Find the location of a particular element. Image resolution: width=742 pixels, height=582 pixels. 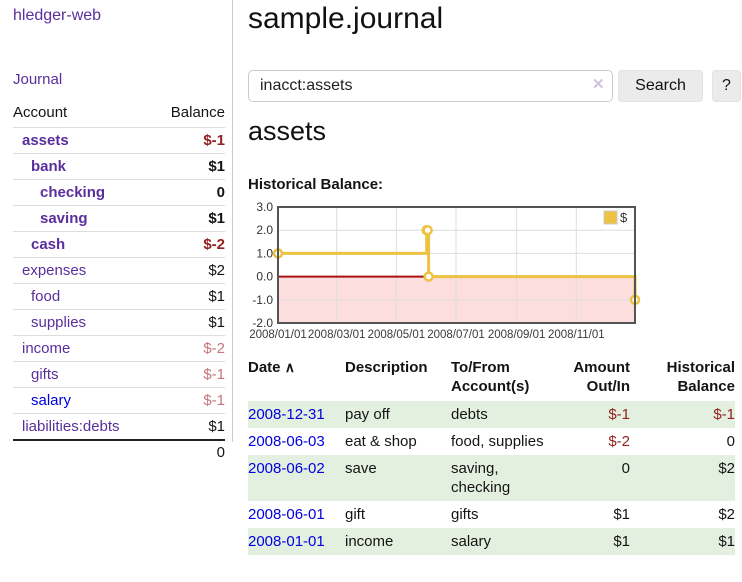

account-link: saving is located at coordinates (64, 218).